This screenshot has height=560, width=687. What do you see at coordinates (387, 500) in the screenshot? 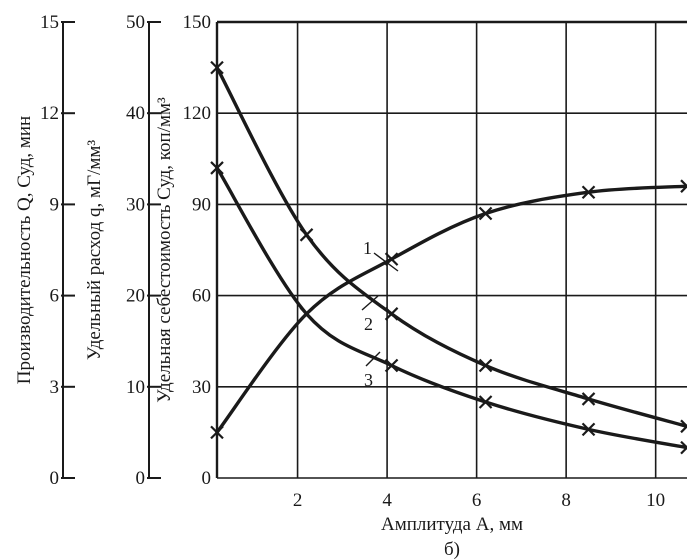
I see `x-tick-label: 4` at bounding box center [387, 500].